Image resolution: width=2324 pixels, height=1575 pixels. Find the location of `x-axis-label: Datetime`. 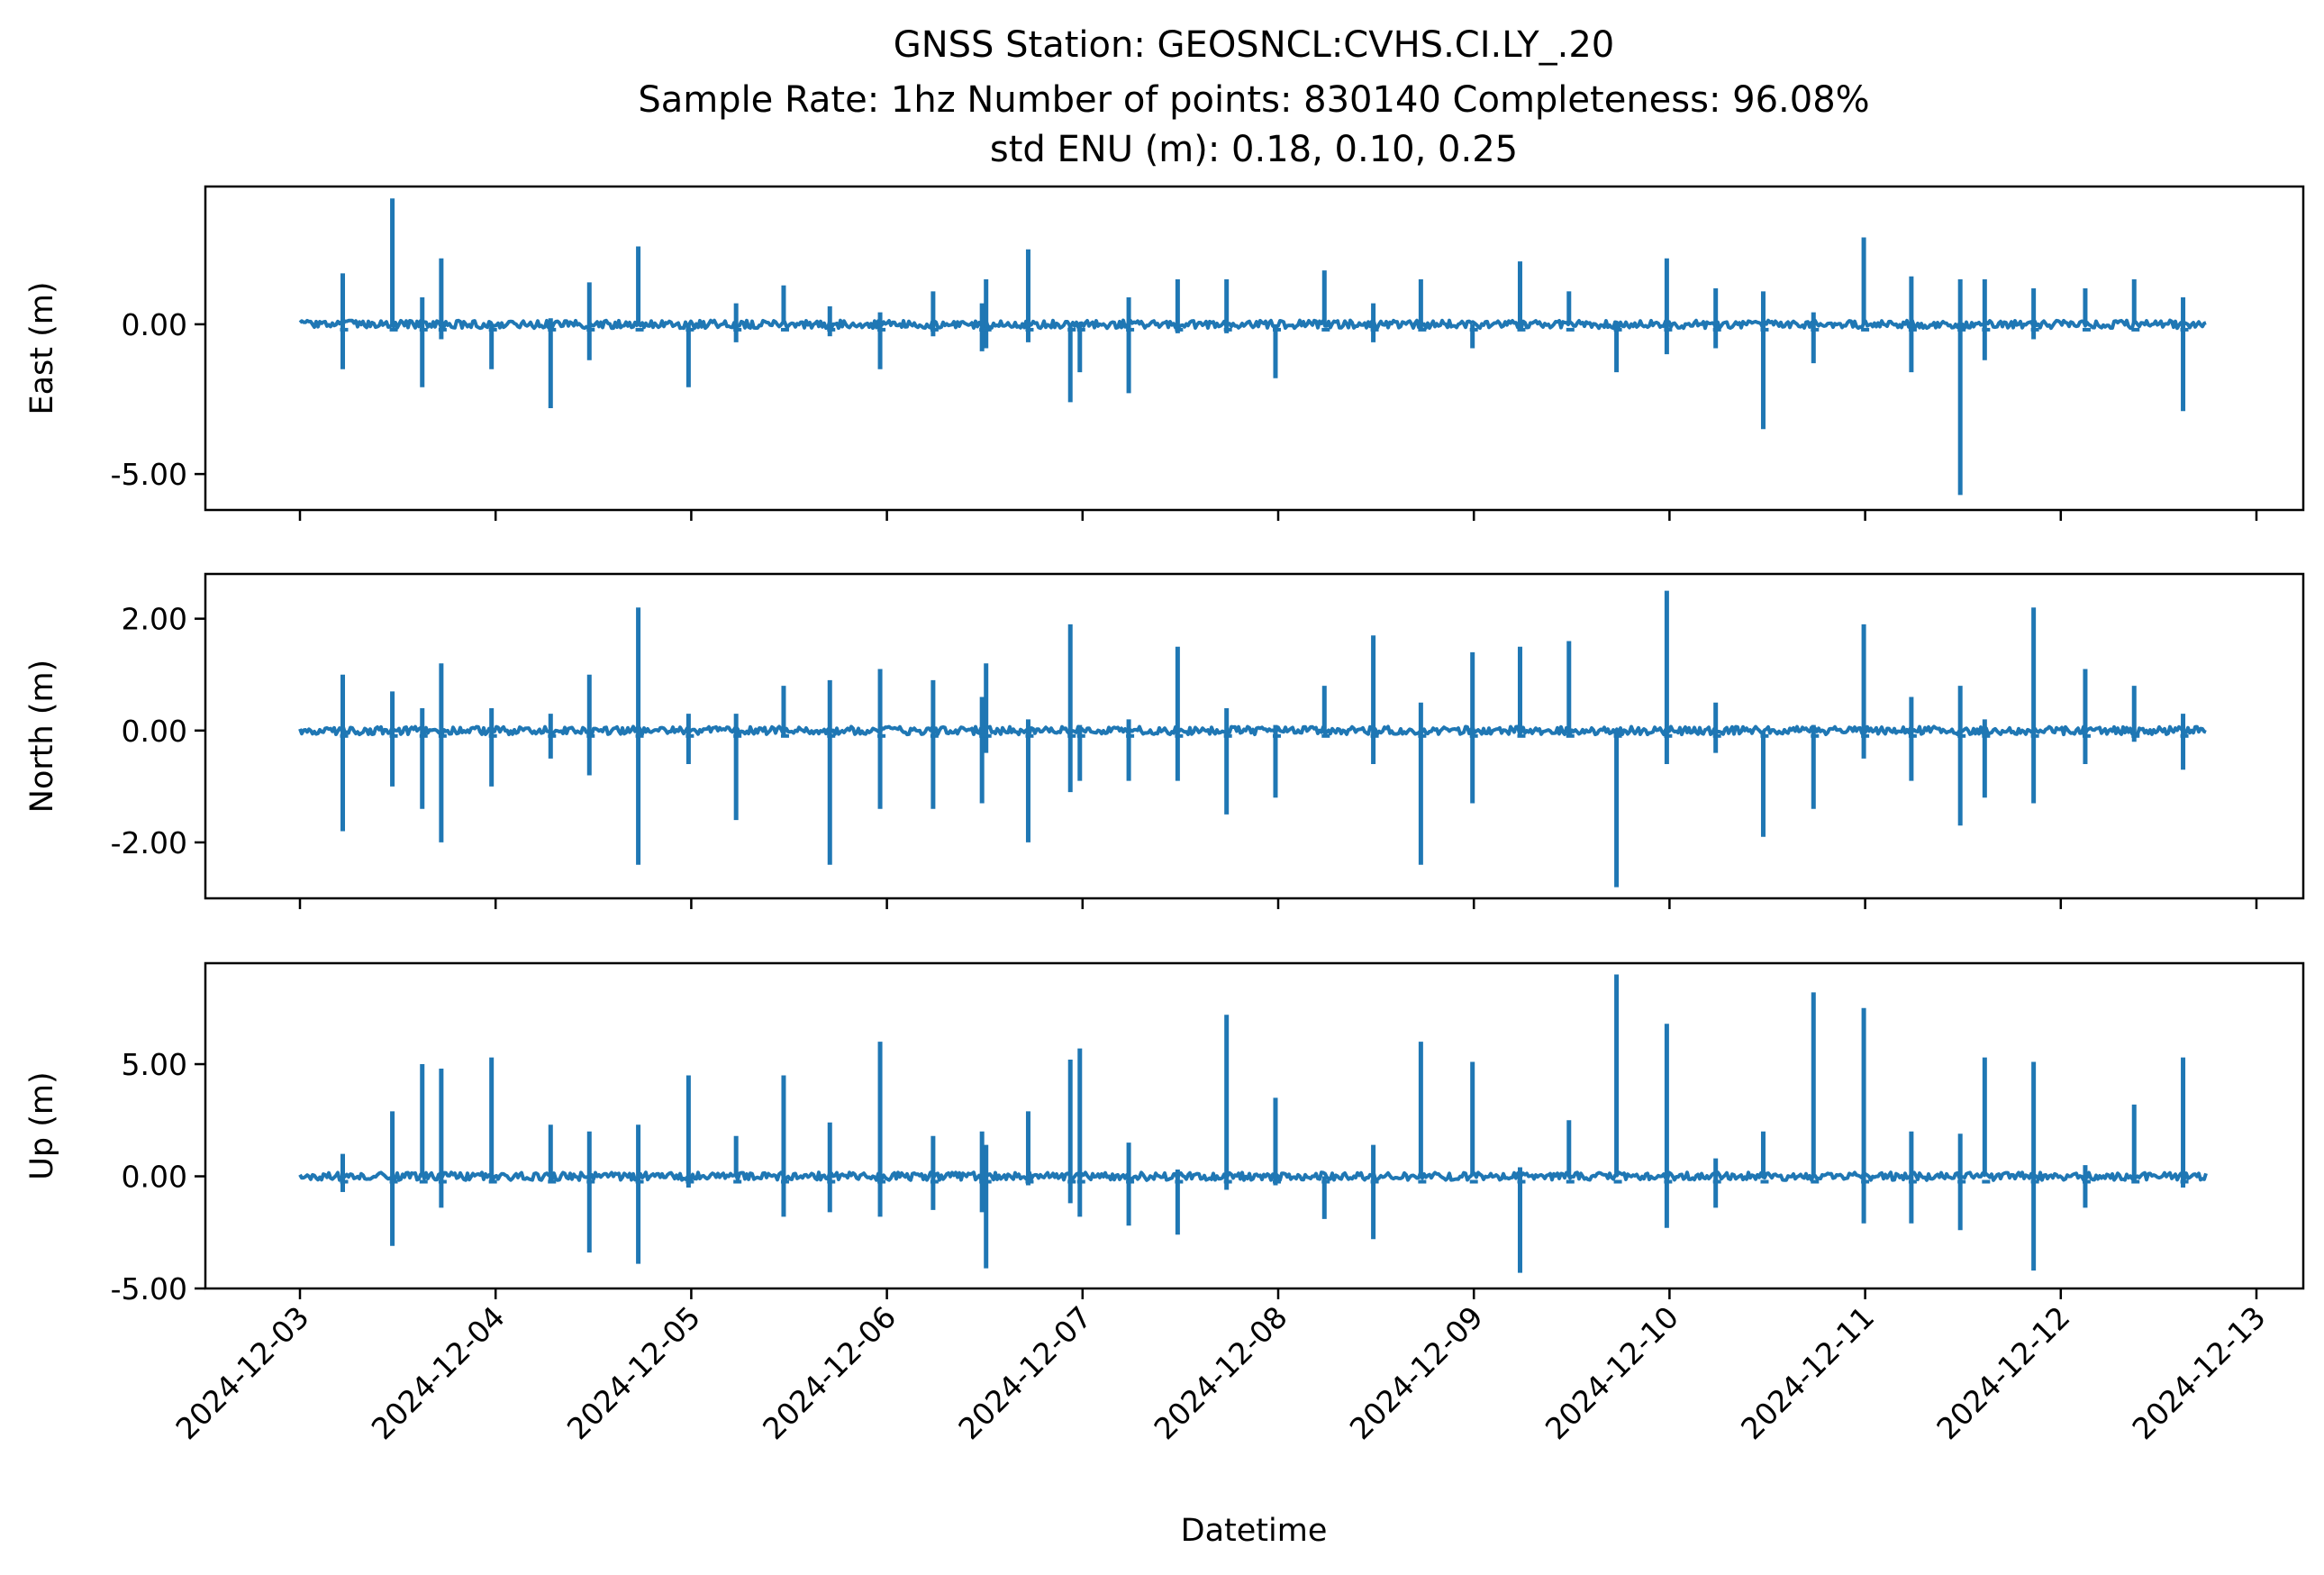

x-axis-label: Datetime is located at coordinates (1254, 1531).